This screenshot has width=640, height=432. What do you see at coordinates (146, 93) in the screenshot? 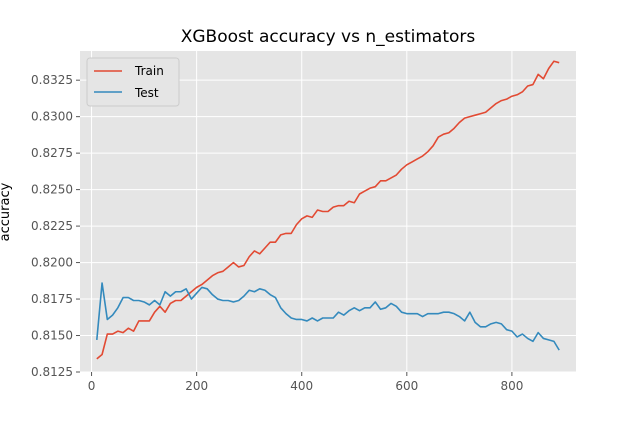
I see `legend-label-test: Test` at bounding box center [146, 93].